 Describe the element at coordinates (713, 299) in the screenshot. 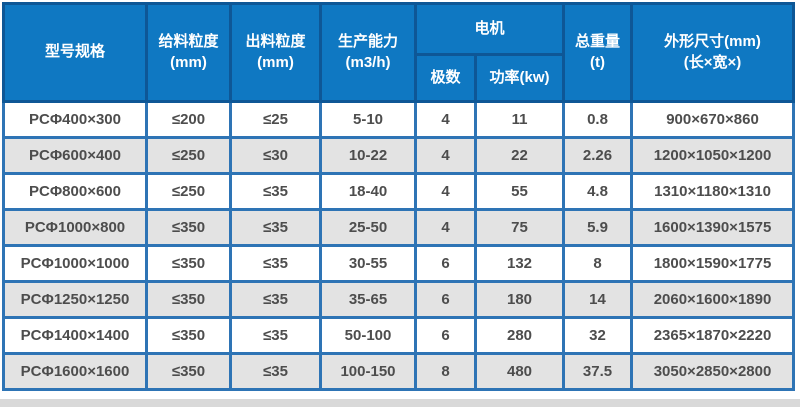

I see `table-cell-col7: 2060×1600×1890` at that location.